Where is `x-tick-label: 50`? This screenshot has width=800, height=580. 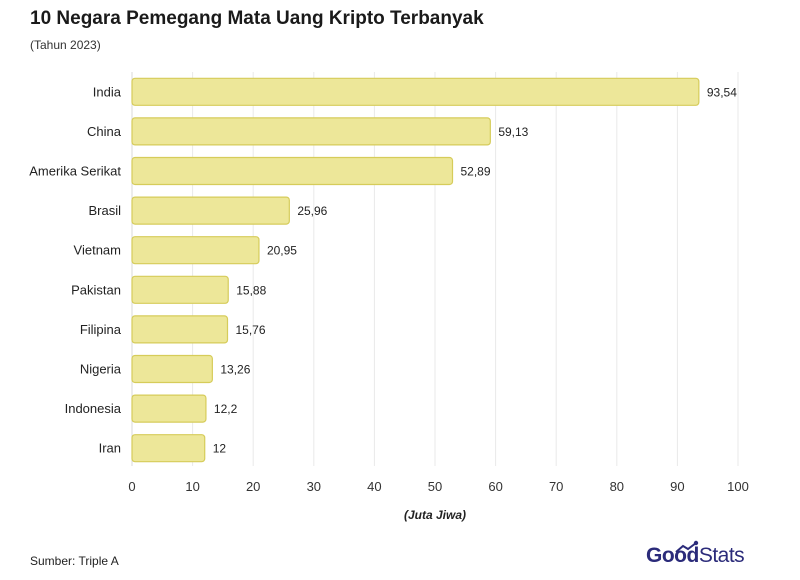
x-tick-label: 50 is located at coordinates (435, 486).